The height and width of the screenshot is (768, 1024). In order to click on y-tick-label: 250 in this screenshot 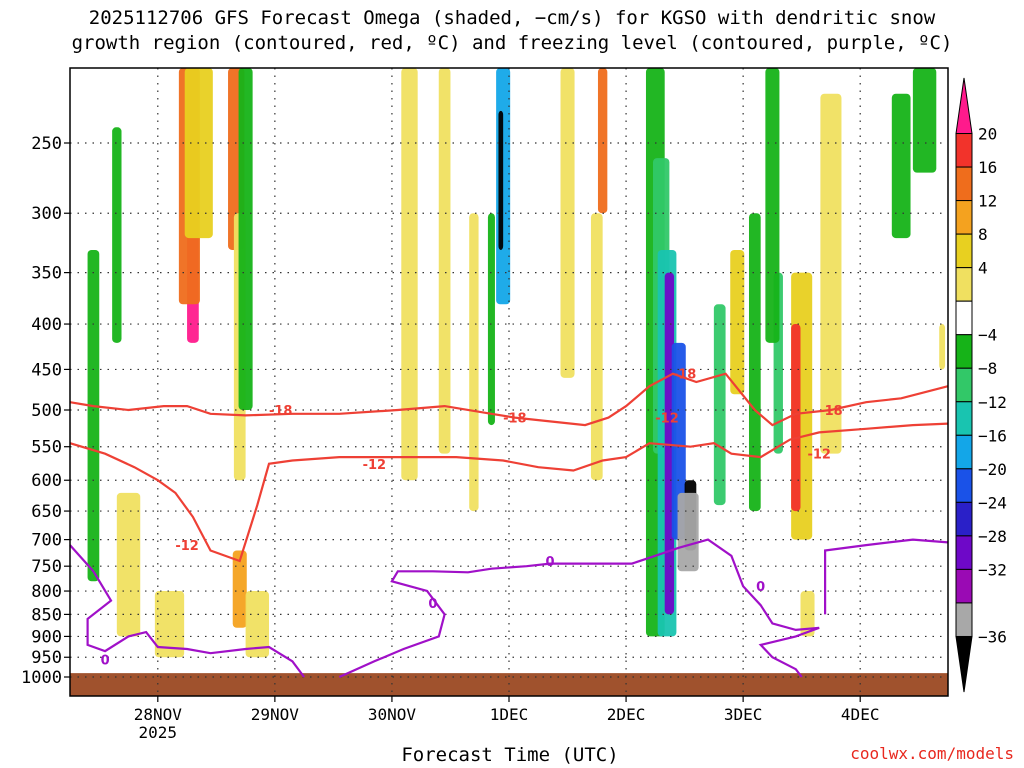, I will do `click(46, 144)`.